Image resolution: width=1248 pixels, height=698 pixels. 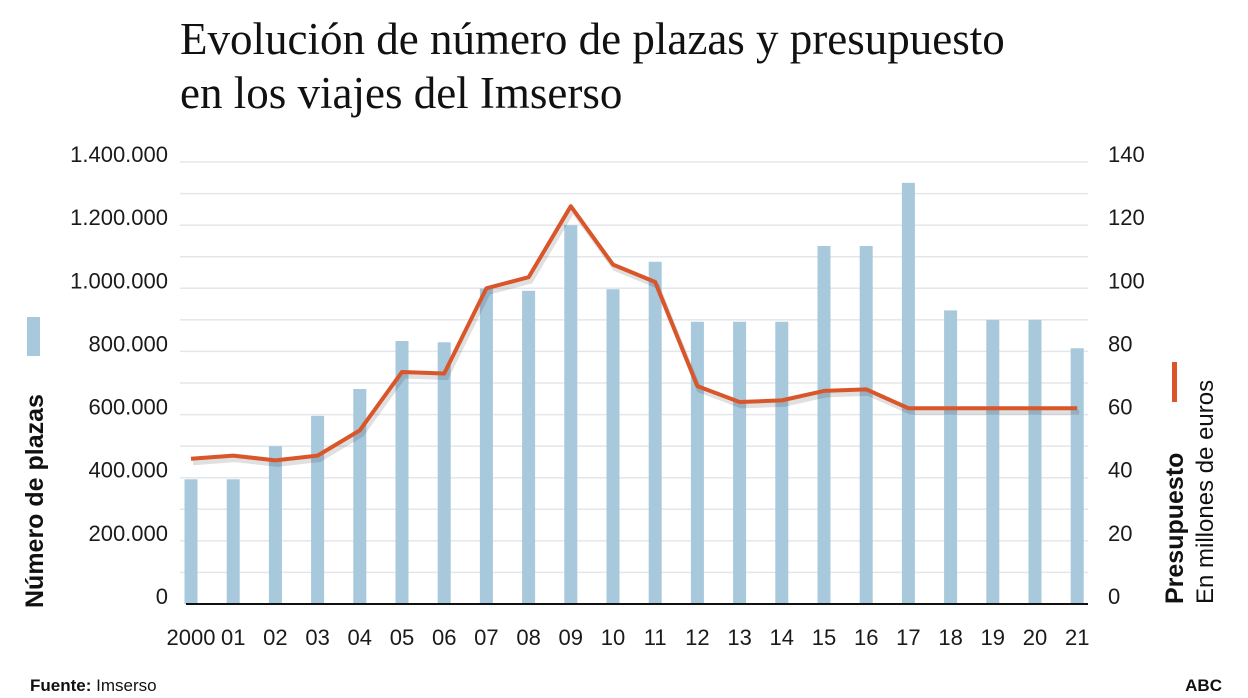 I want to click on x-tick-label: 12, so click(x=697, y=637).